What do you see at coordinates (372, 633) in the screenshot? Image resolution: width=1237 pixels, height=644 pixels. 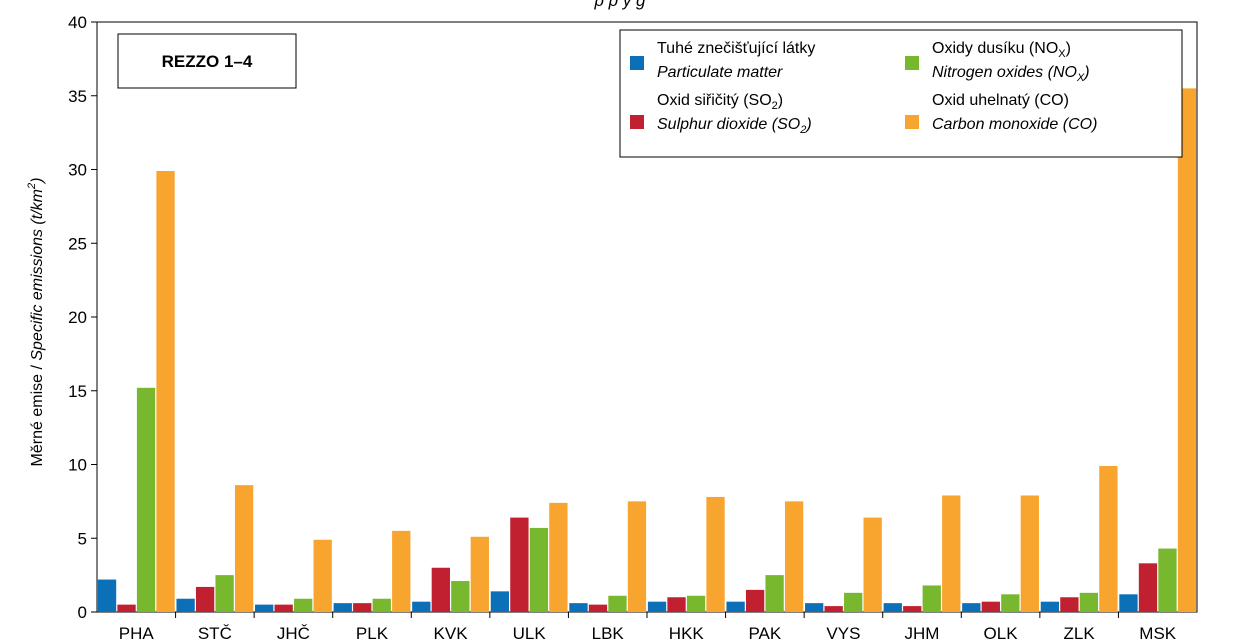 I see `x-tick-label: PLK` at bounding box center [372, 633].